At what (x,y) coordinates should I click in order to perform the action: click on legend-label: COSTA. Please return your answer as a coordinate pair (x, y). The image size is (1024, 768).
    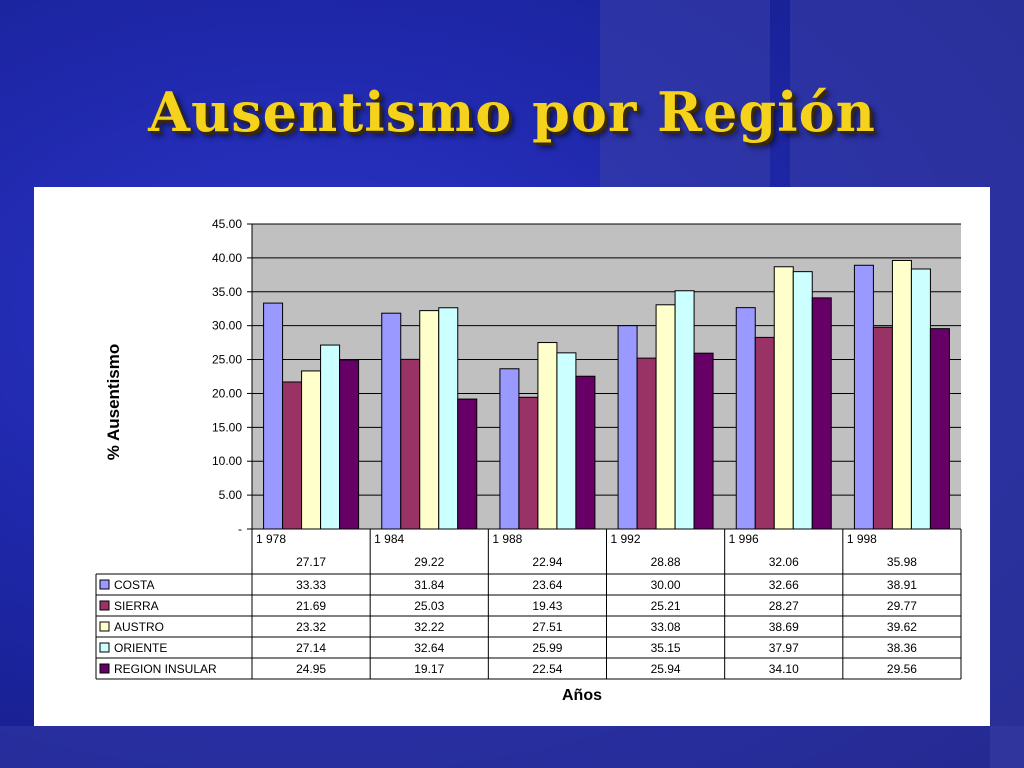
    Looking at the image, I should click on (134, 585).